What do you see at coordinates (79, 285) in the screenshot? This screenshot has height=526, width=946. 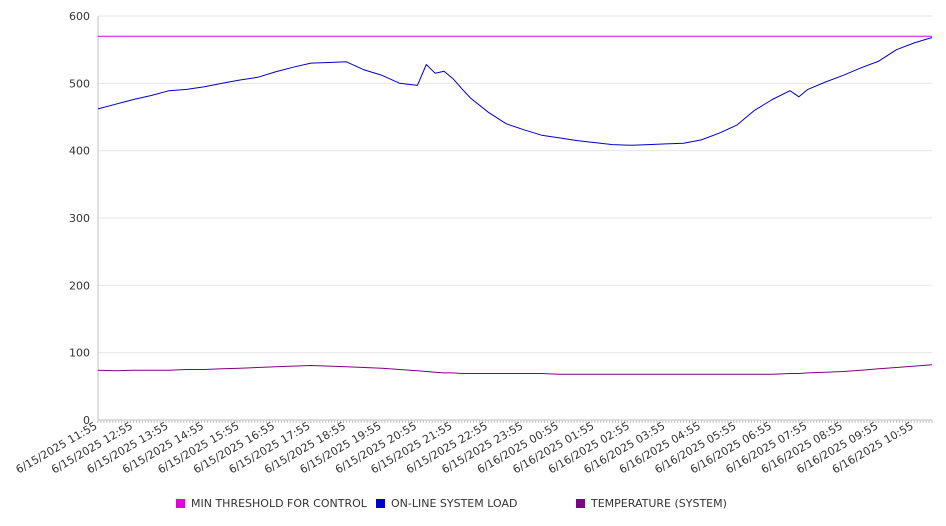 I see `y-tick-label-200: 200` at bounding box center [79, 285].